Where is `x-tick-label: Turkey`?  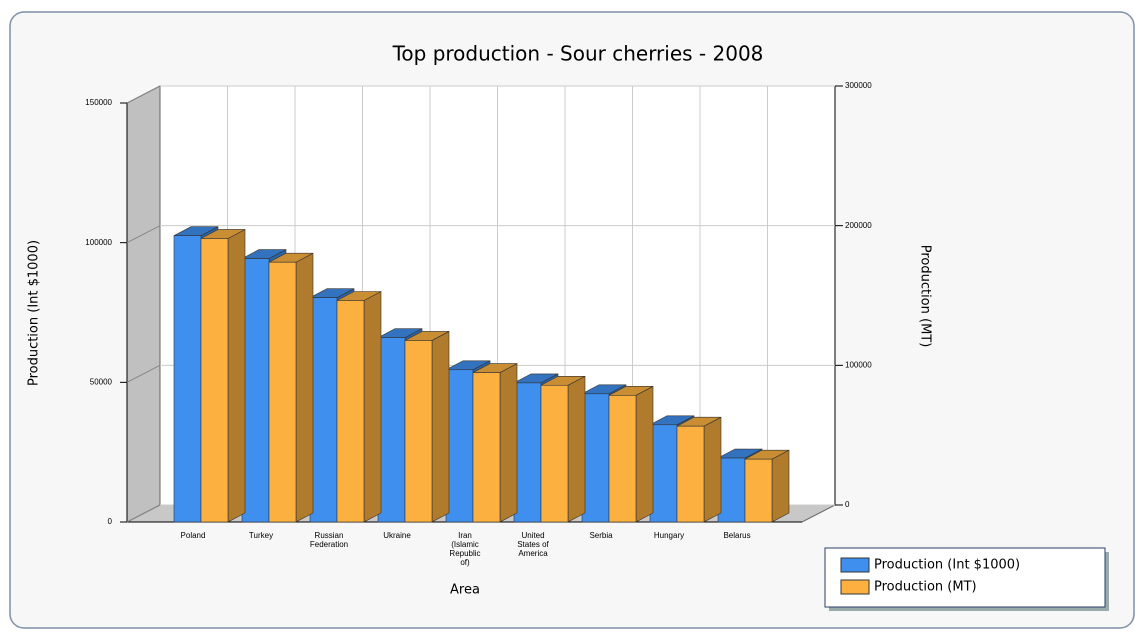
x-tick-label: Turkey is located at coordinates (261, 535).